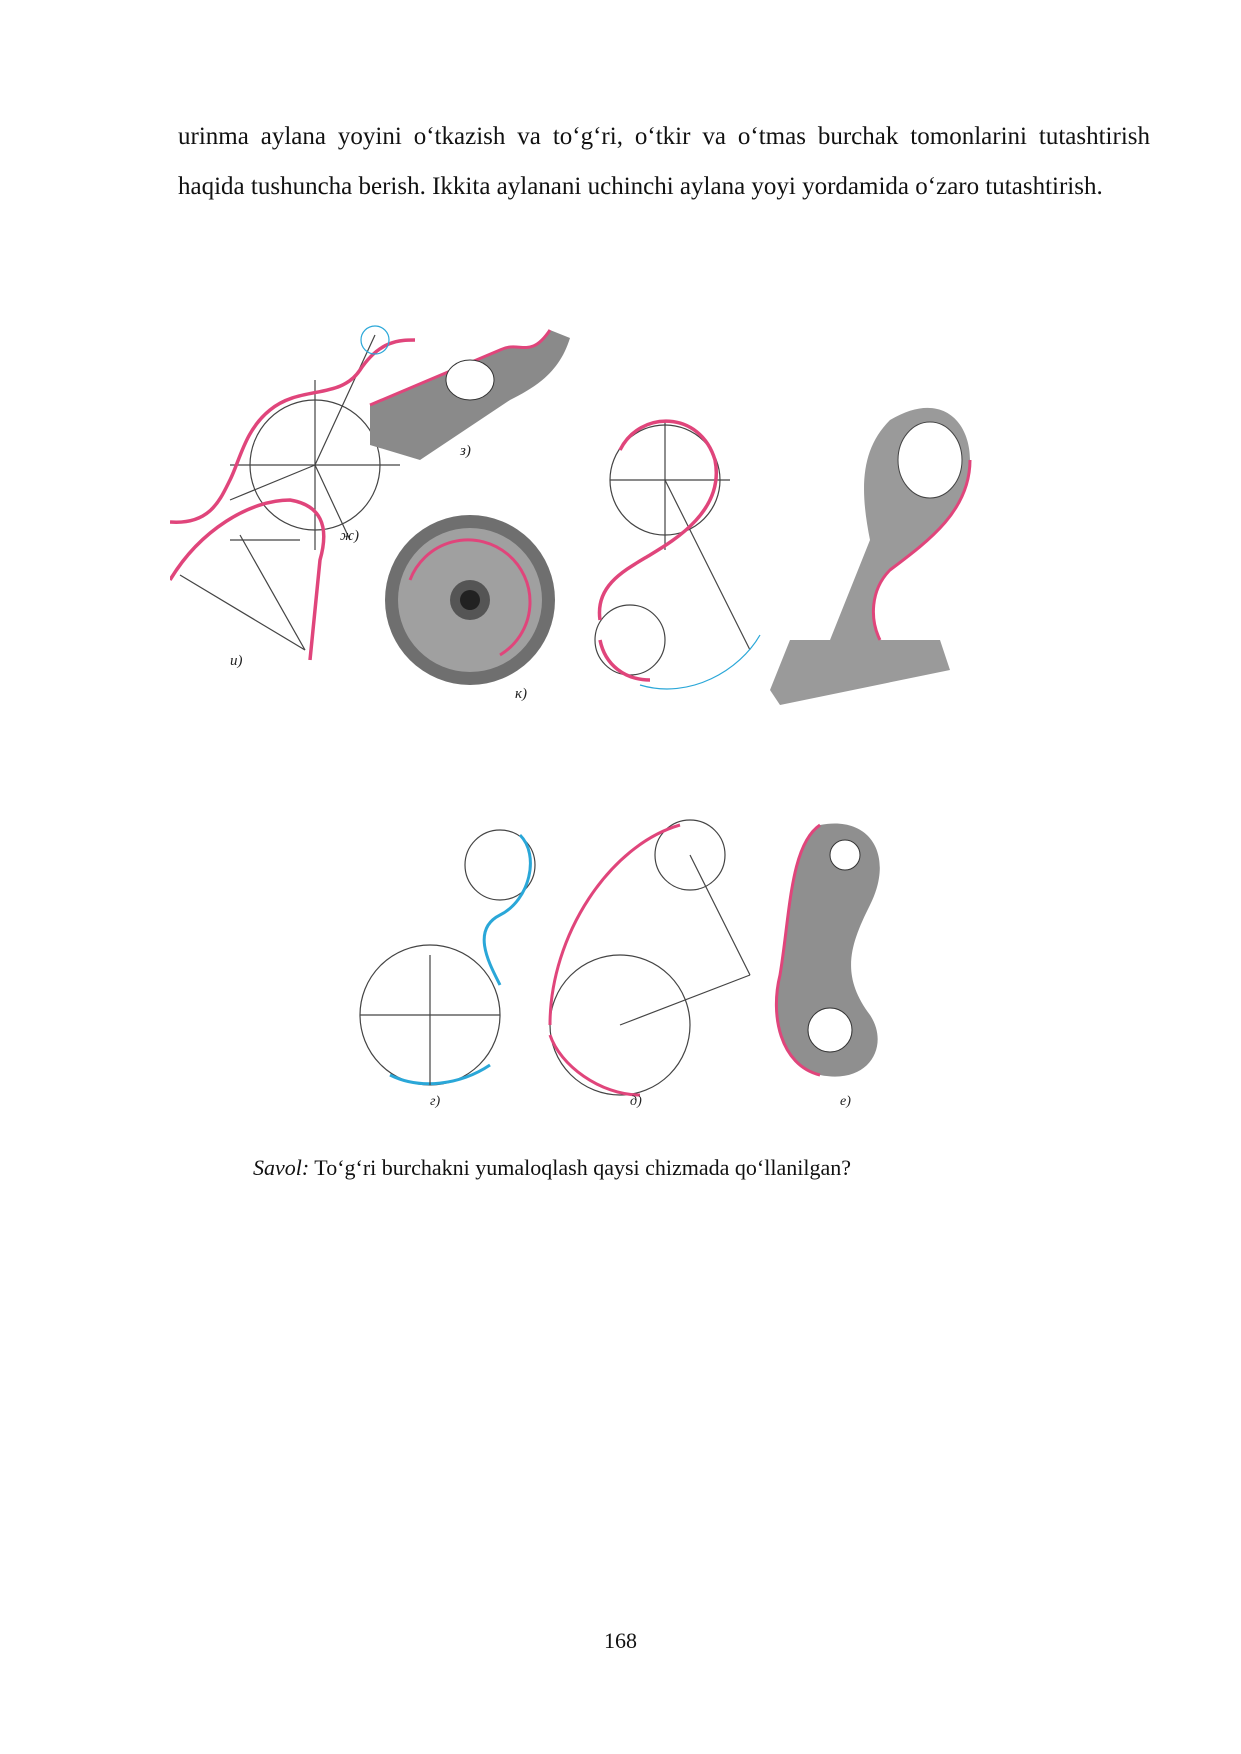 The image size is (1241, 1754). Describe the element at coordinates (677, 554) in the screenshot. I see `drawing-s-curve` at that location.